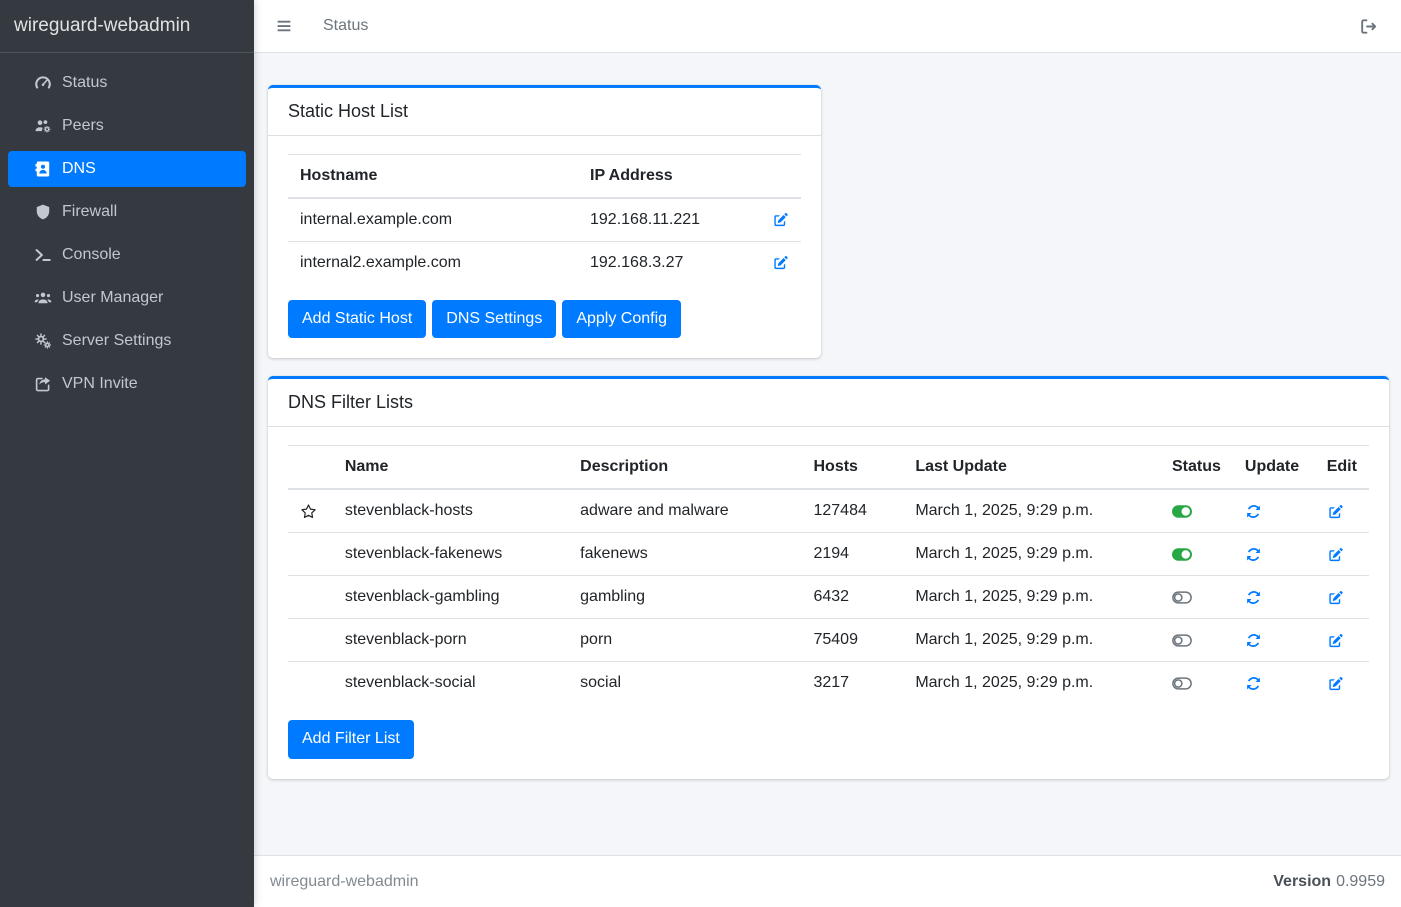 Image resolution: width=1401 pixels, height=907 pixels. I want to click on sidebar-item-peers: Peers, so click(127, 126).